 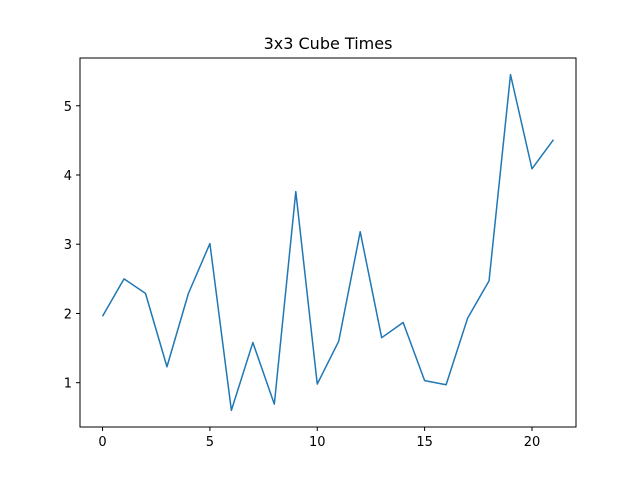 I want to click on y-tick-label: 5, so click(x=68, y=107).